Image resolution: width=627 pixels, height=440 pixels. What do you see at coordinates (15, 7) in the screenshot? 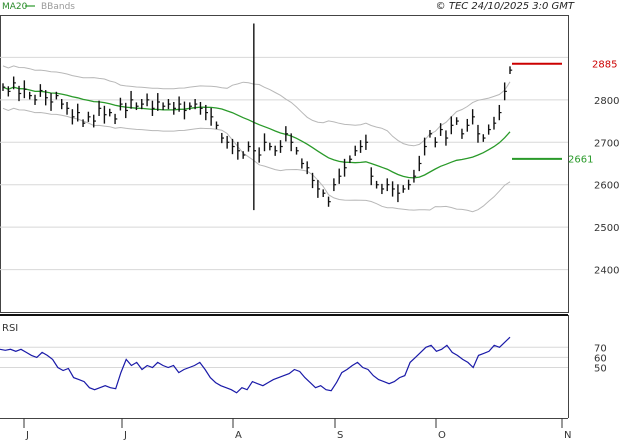
I see `legend-ma20: MA20` at bounding box center [15, 7].